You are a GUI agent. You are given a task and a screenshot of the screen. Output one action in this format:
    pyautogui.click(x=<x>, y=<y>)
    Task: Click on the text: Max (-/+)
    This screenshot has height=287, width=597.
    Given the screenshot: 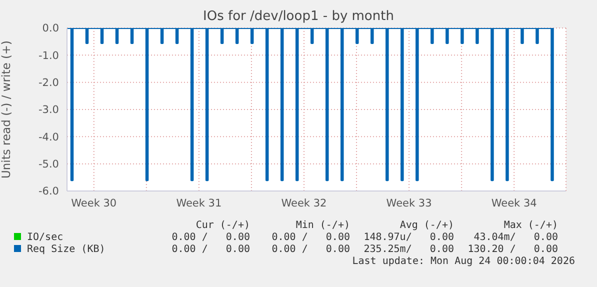 What is the action you would take?
    pyautogui.click(x=530, y=226)
    